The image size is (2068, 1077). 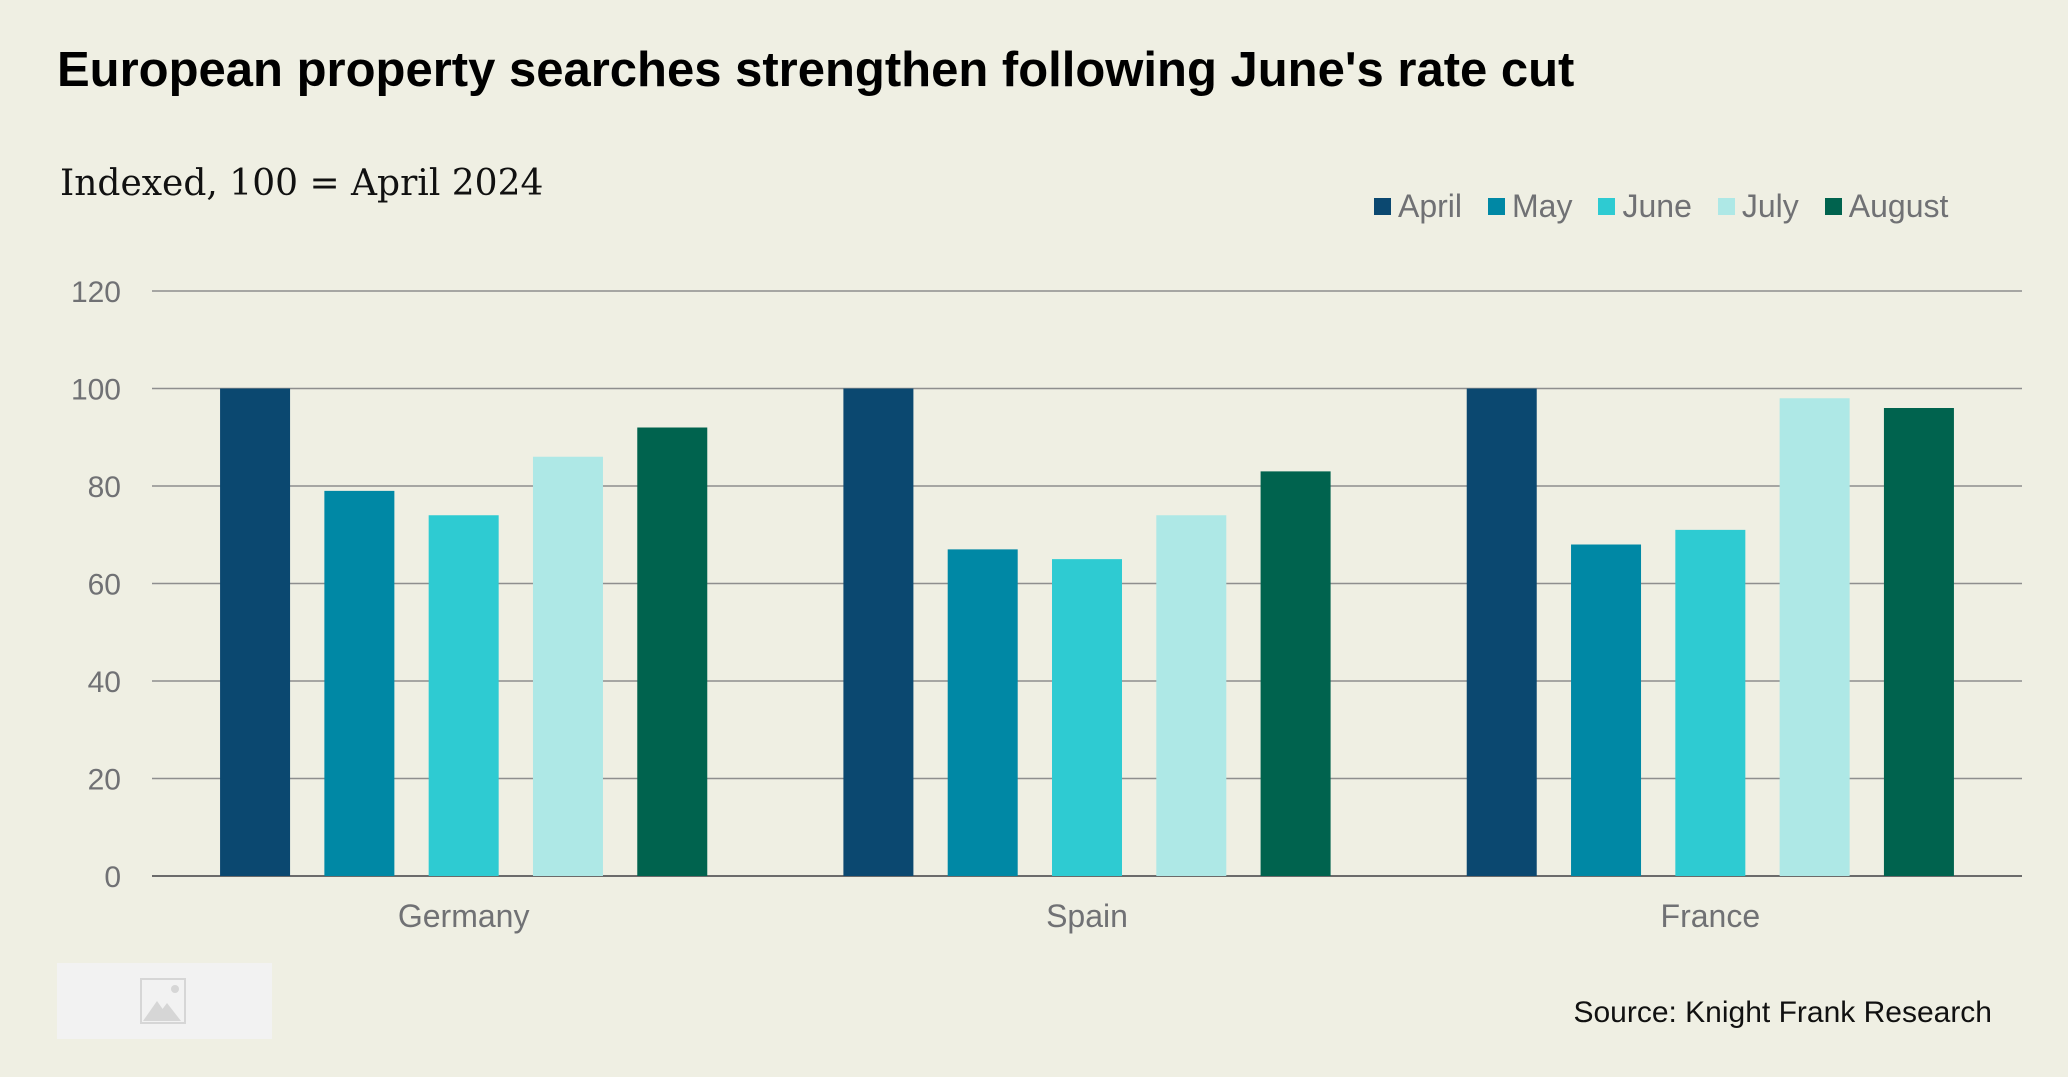 I want to click on x-category-label: Germany, so click(x=464, y=916).